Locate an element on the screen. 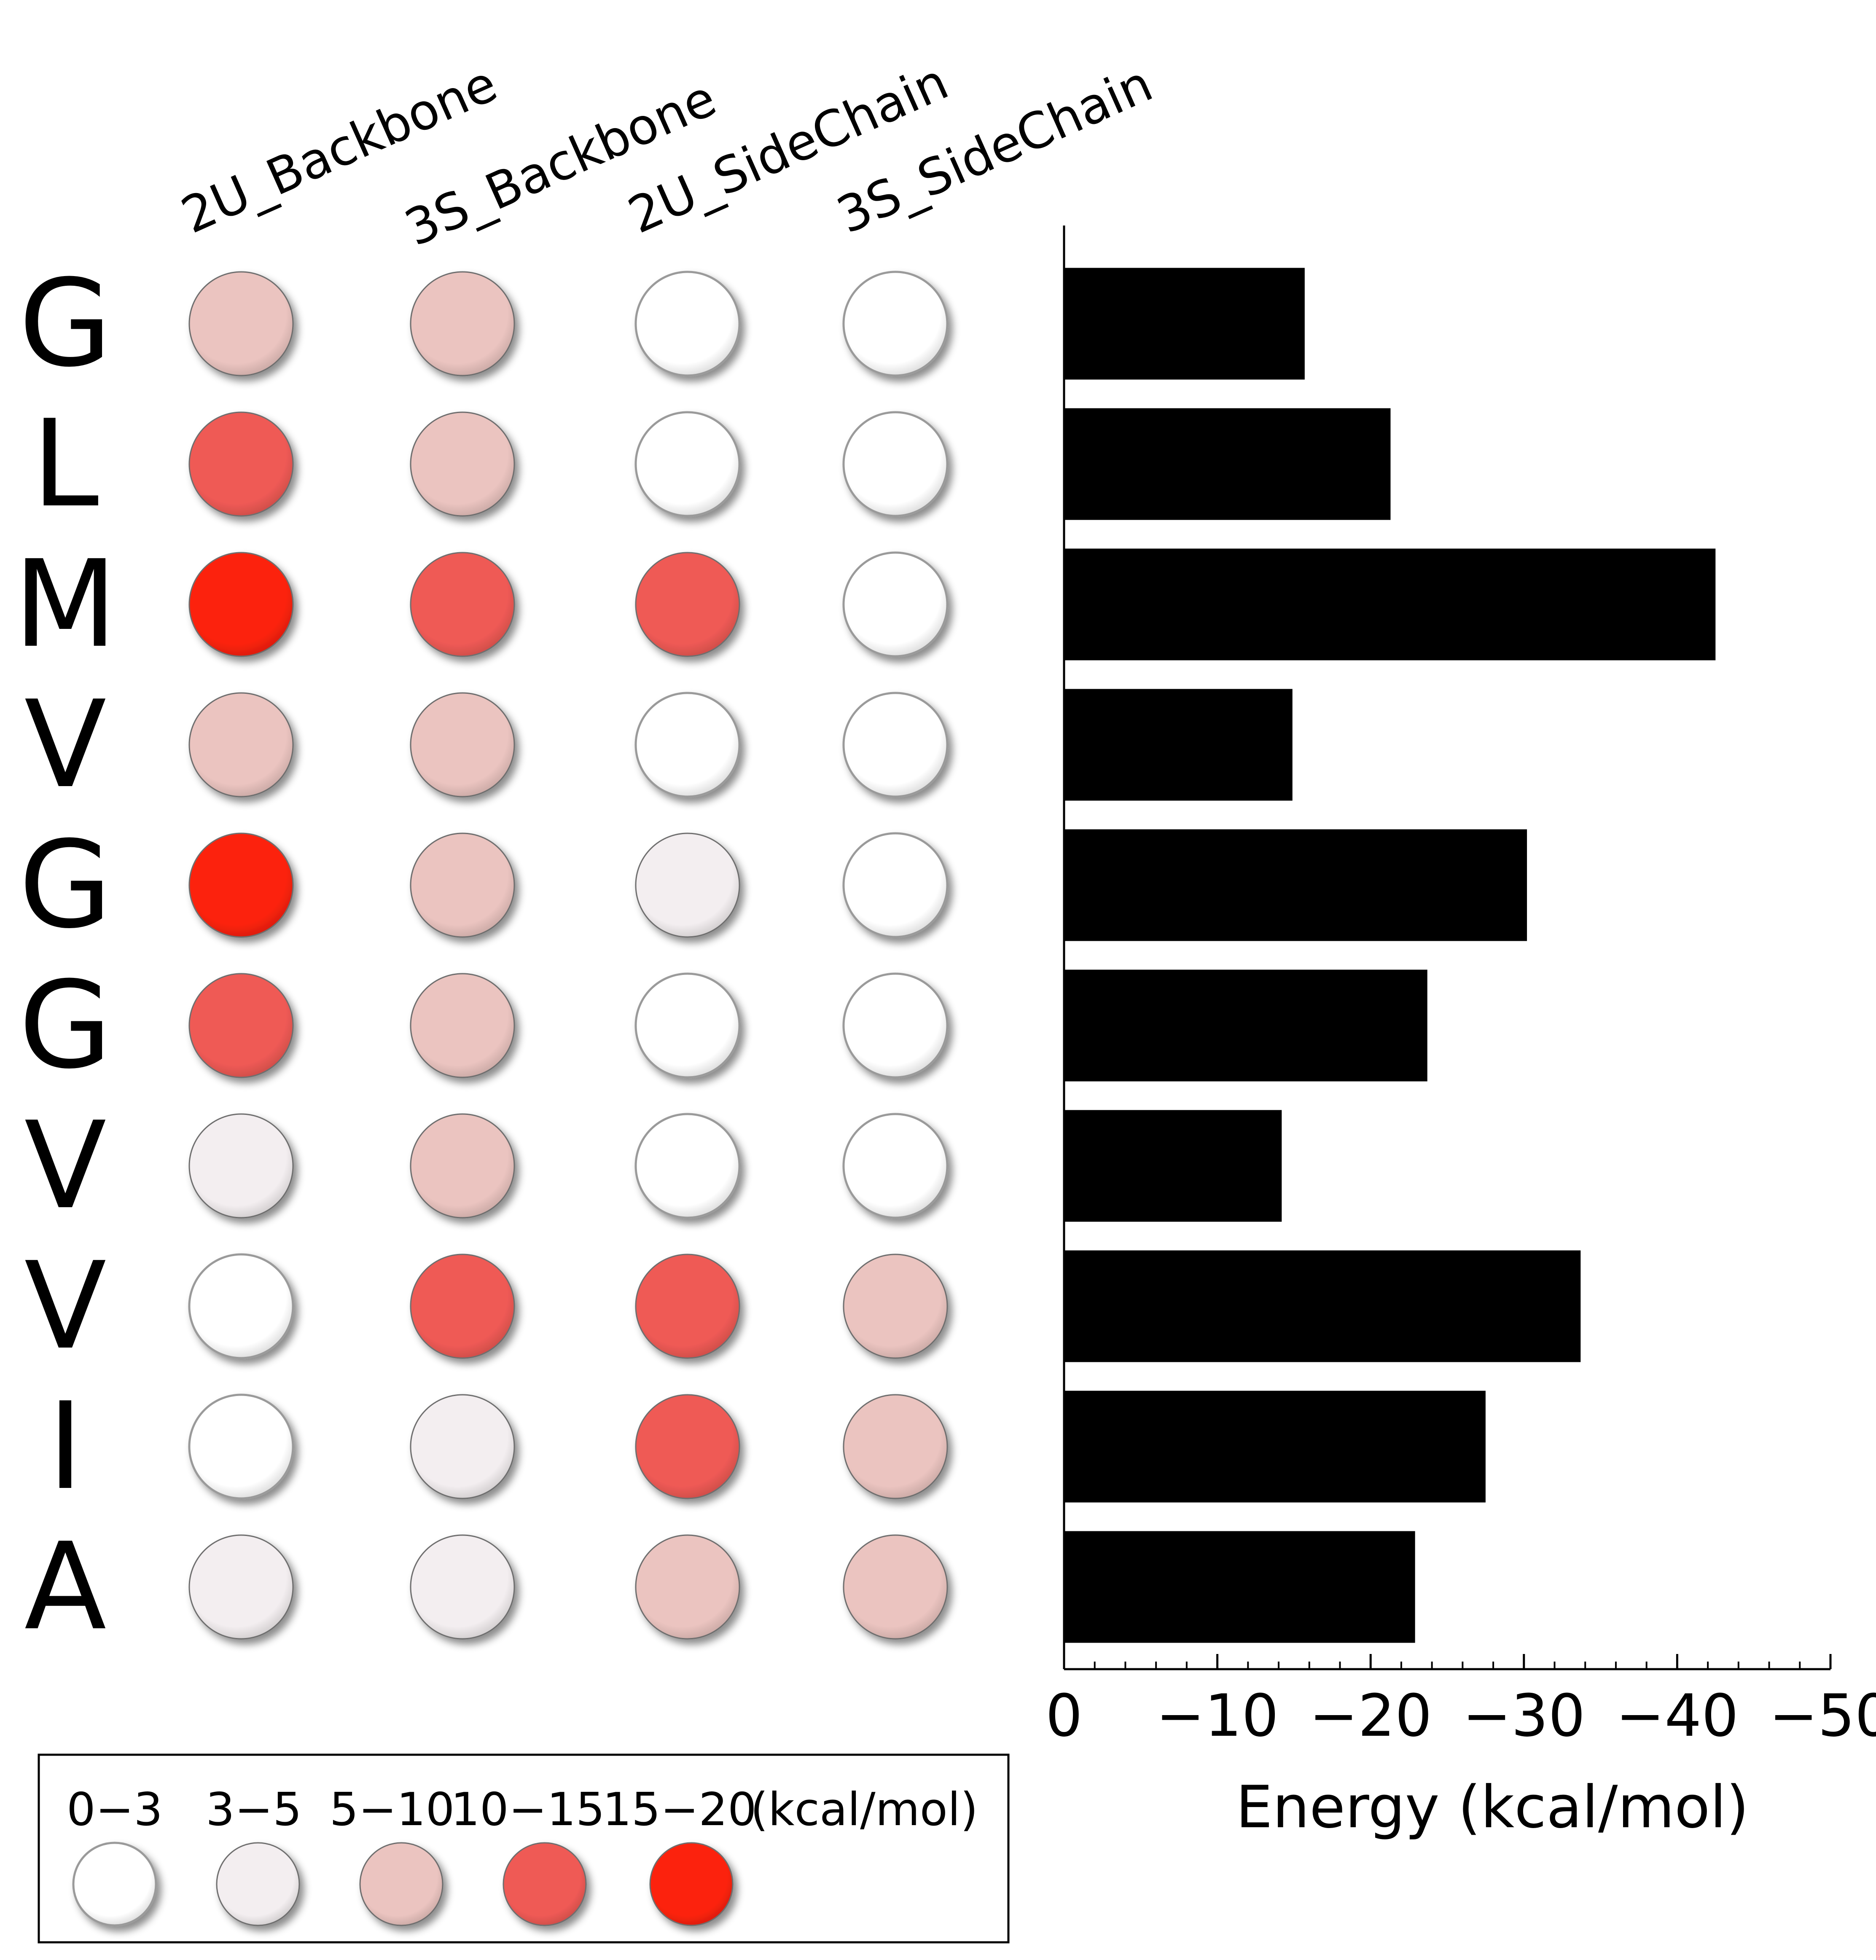  legend-label: 5−10 is located at coordinates (392, 1809).